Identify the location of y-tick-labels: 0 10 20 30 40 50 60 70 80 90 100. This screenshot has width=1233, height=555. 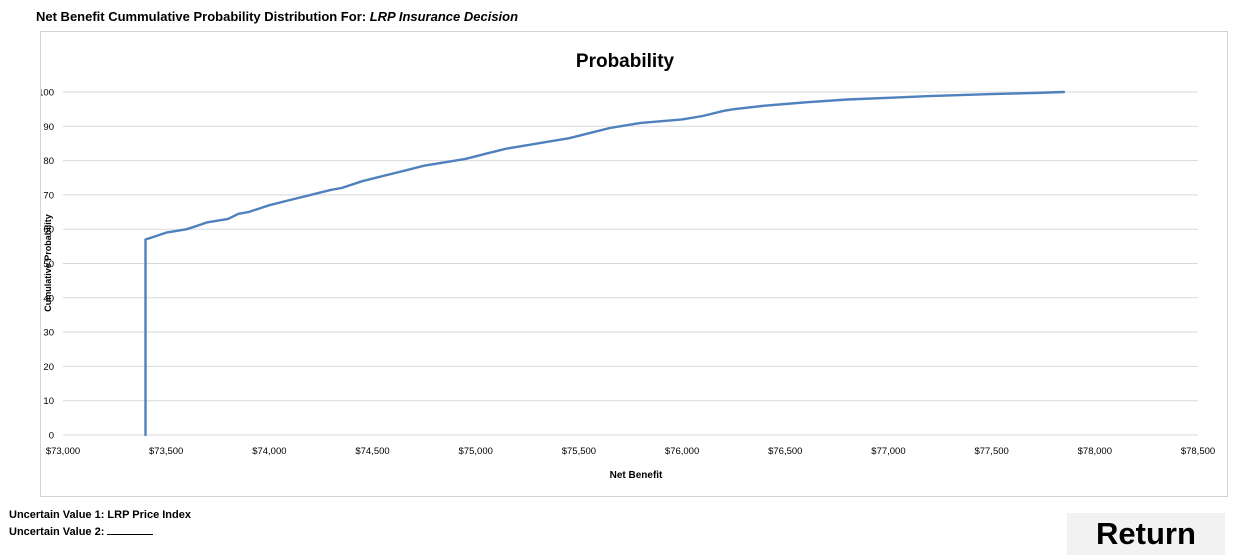
(47, 265).